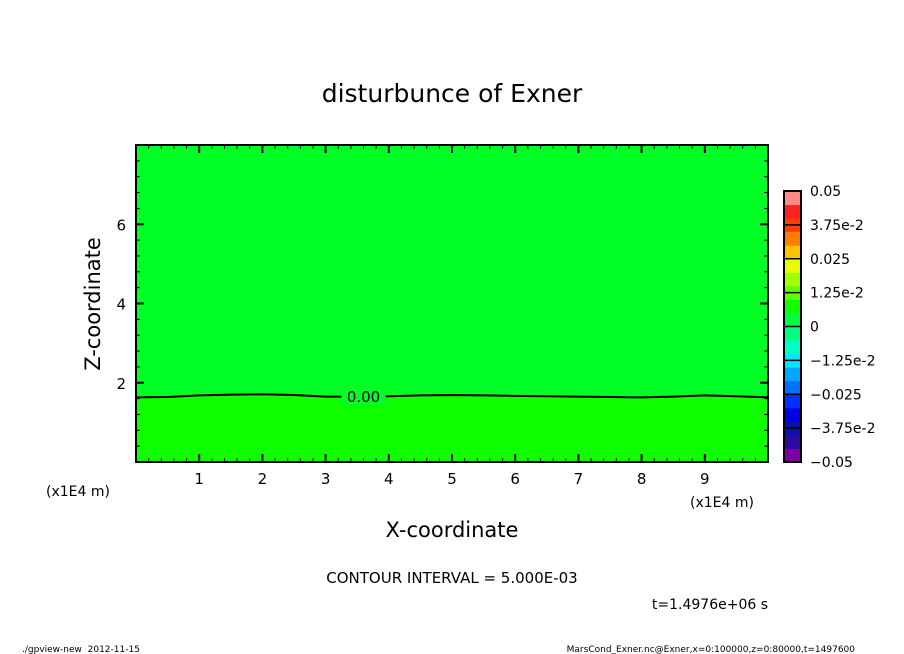 The image size is (904, 654). Describe the element at coordinates (389, 479) in the screenshot. I see `x-tick-label: 4` at that location.